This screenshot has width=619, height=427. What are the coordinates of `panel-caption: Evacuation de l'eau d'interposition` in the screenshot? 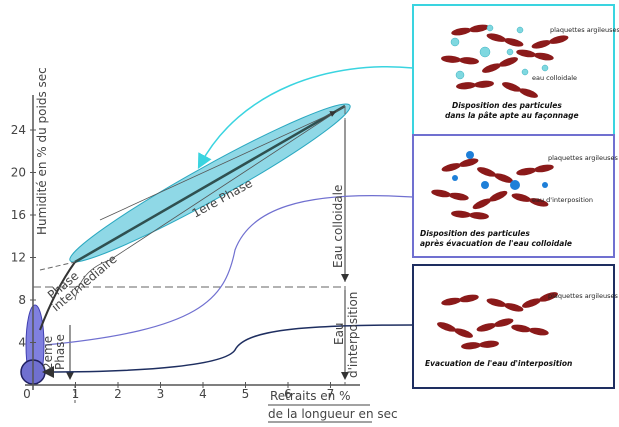 It's located at (498, 363).